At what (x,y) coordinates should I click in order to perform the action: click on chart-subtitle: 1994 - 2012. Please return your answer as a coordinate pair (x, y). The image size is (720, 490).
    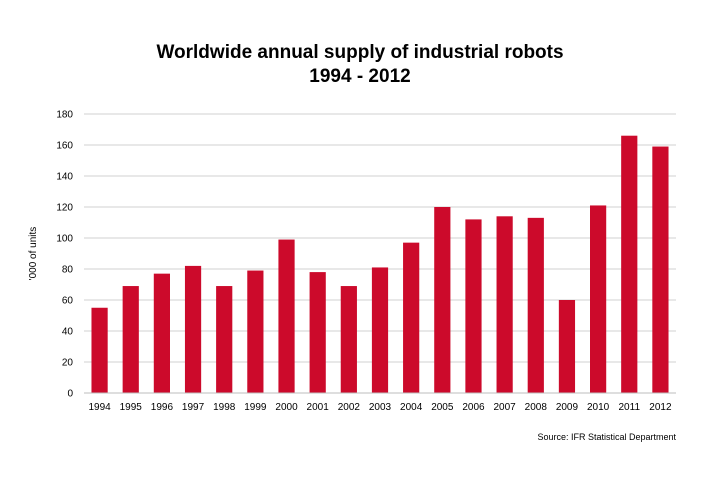
    Looking at the image, I should click on (360, 76).